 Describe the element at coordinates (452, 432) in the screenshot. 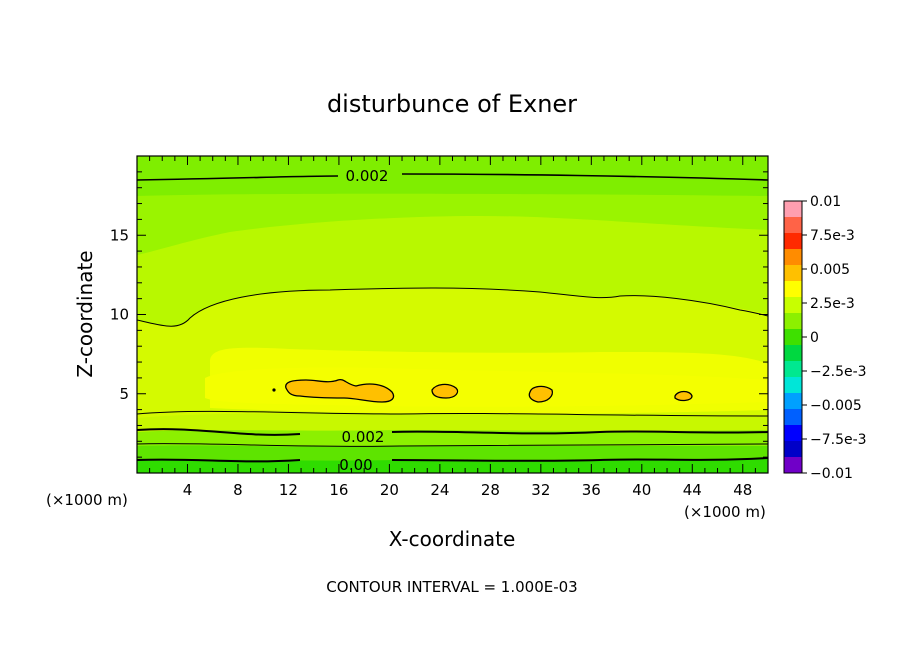

I see `contour-low-b` at that location.